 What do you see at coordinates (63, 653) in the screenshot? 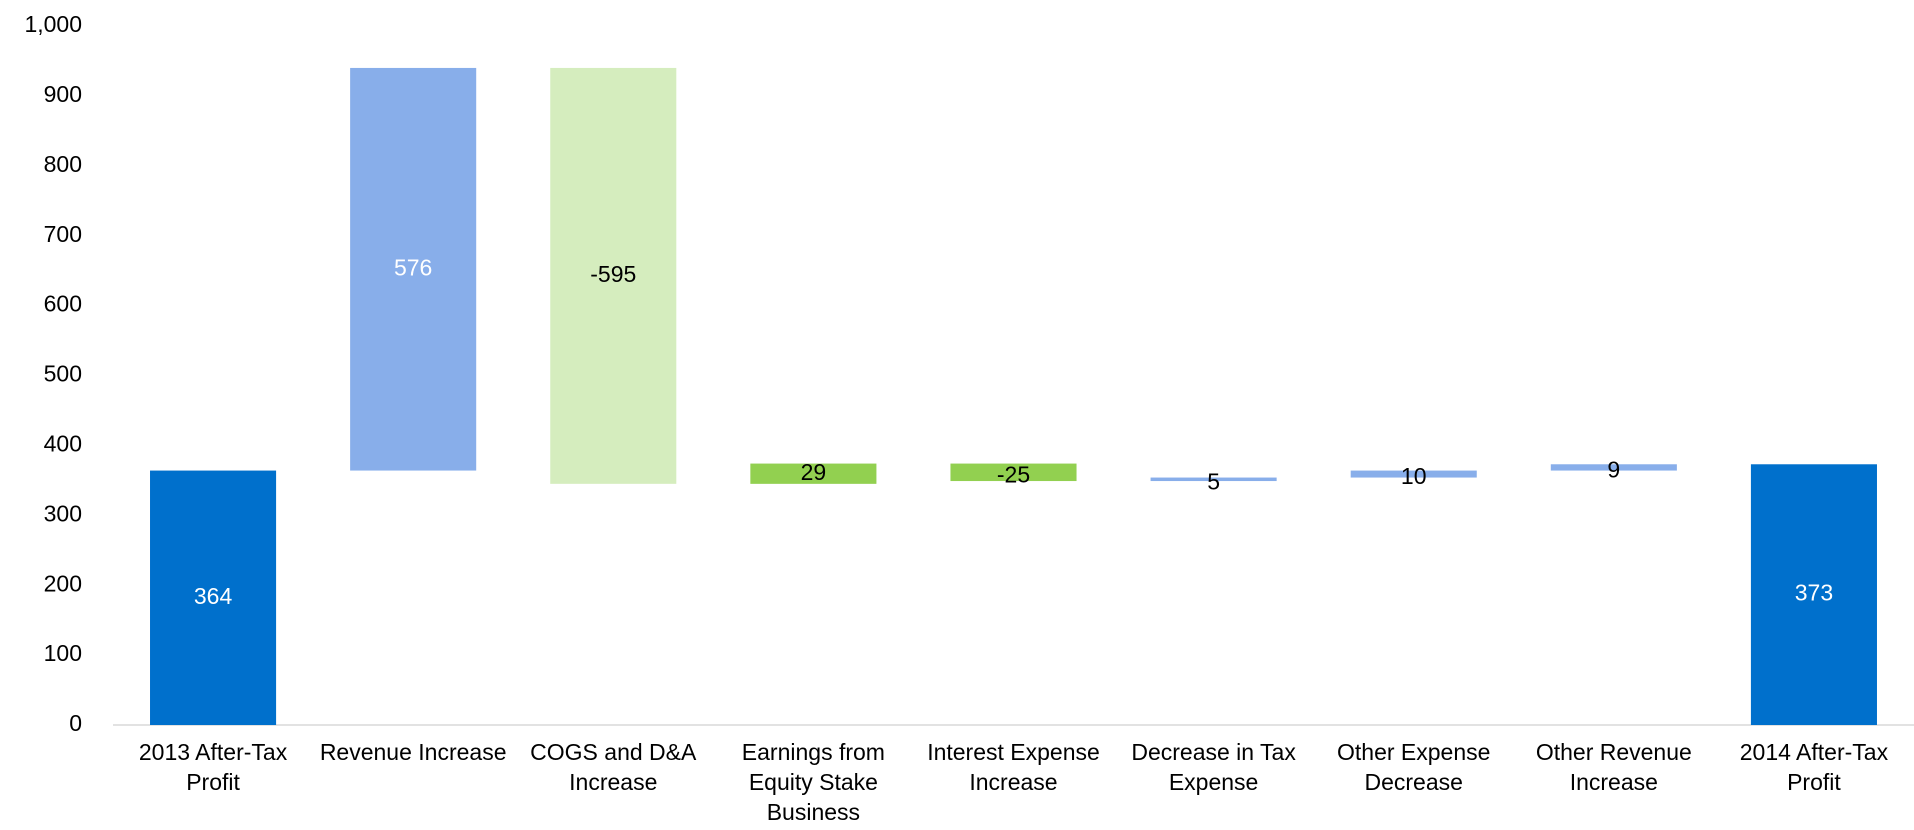
I see `y-tick-label: 100` at bounding box center [63, 653].